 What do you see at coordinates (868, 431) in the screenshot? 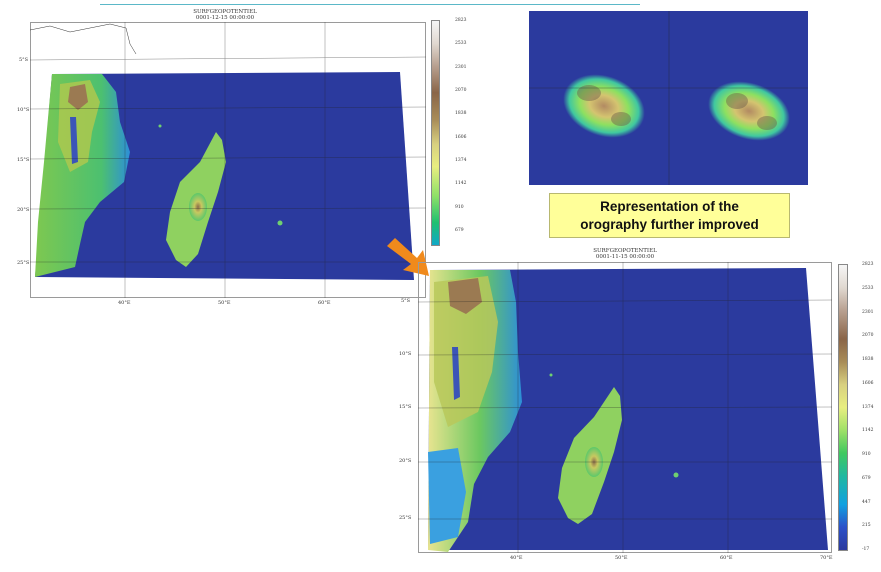
I see `right-ticks-tick: 1142` at bounding box center [868, 431].